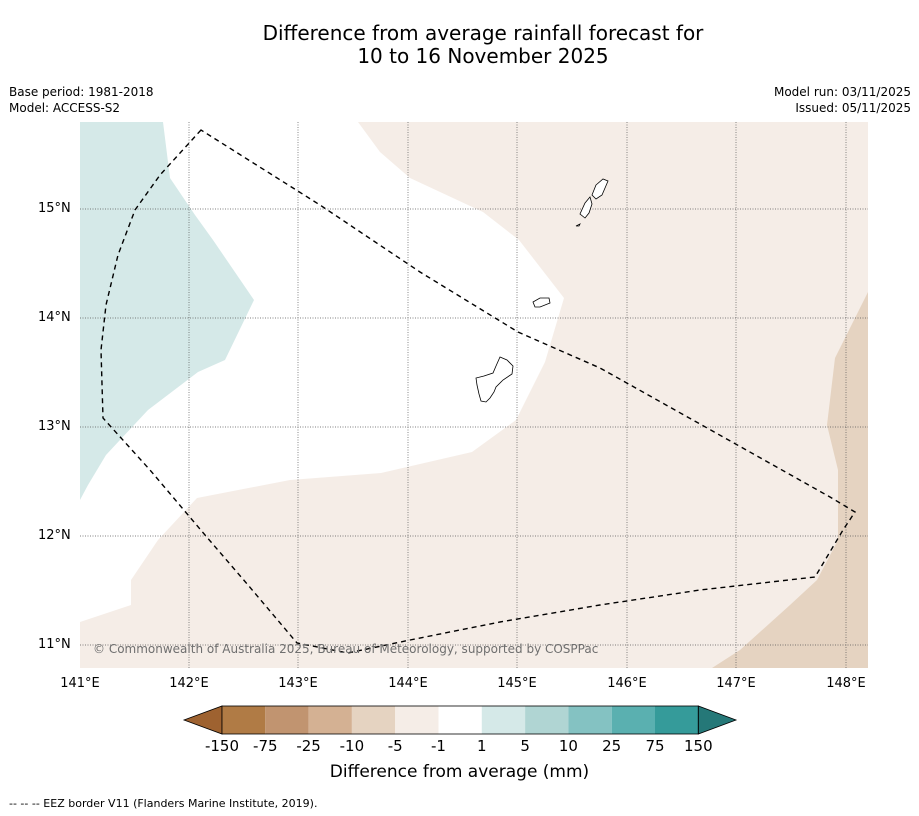 Image resolution: width=919 pixels, height=816 pixels. Describe the element at coordinates (352, 746) in the screenshot. I see `colorbar-tick-label: -10` at that location.